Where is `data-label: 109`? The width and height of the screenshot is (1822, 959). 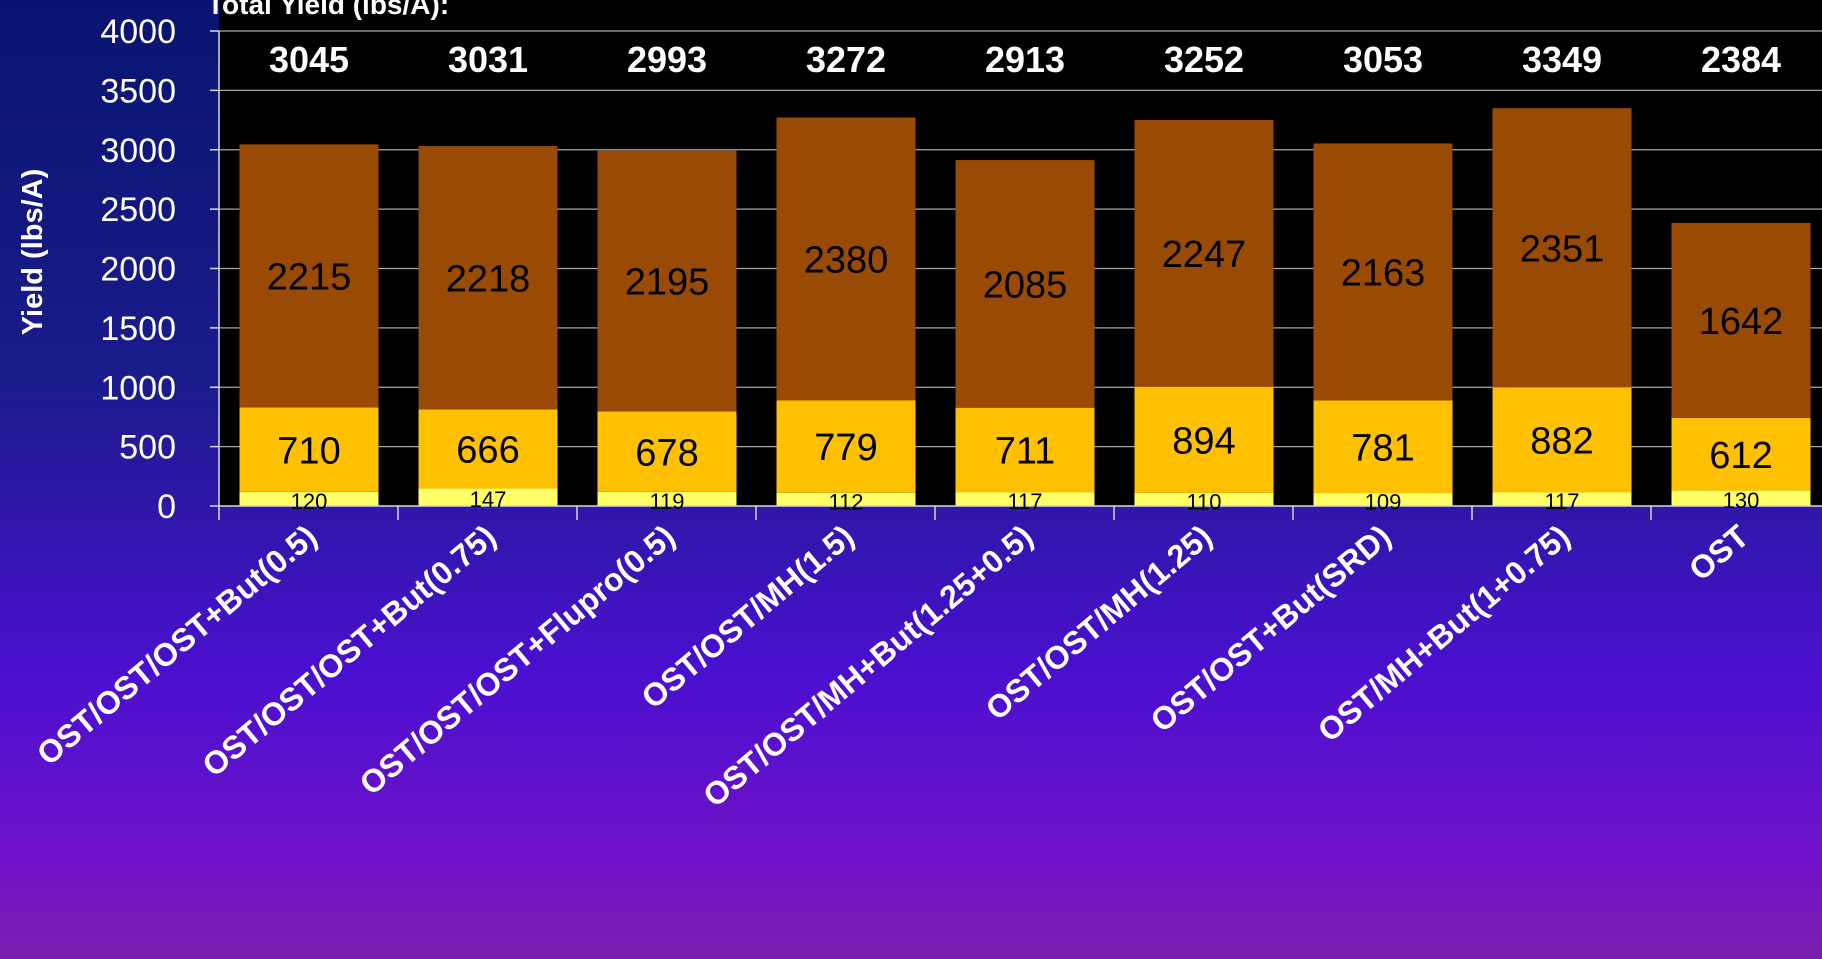 data-label: 109 is located at coordinates (1383, 501).